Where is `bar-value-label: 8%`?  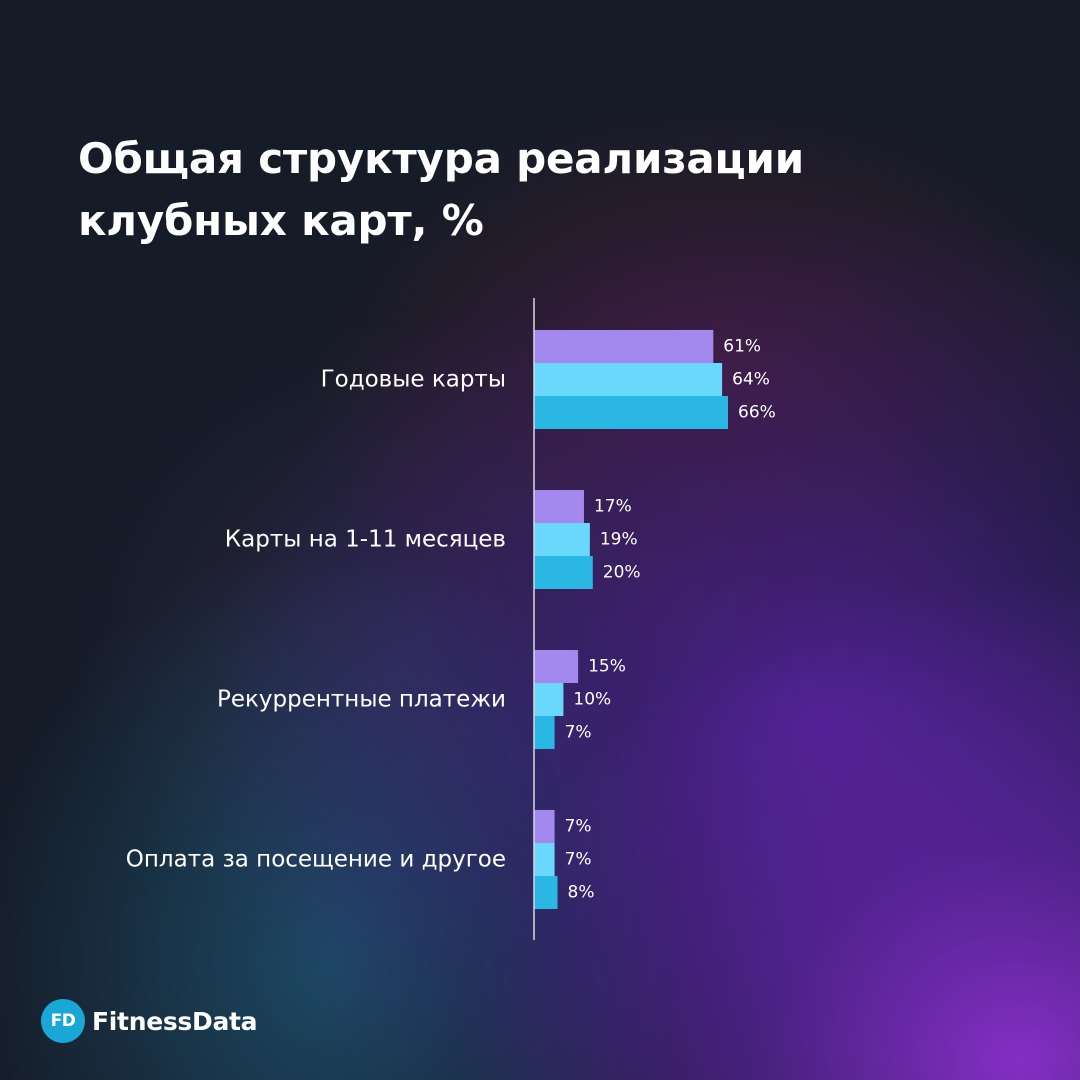 bar-value-label: 8% is located at coordinates (581, 893).